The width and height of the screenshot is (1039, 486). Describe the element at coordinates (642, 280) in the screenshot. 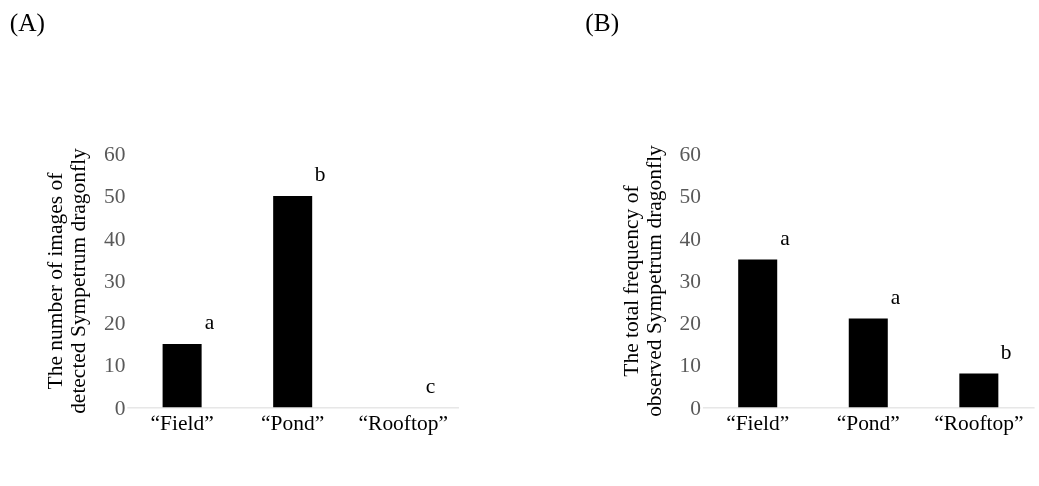

I see `y-axis-title: The total frequency of observed Sympetrum dragonfly` at that location.